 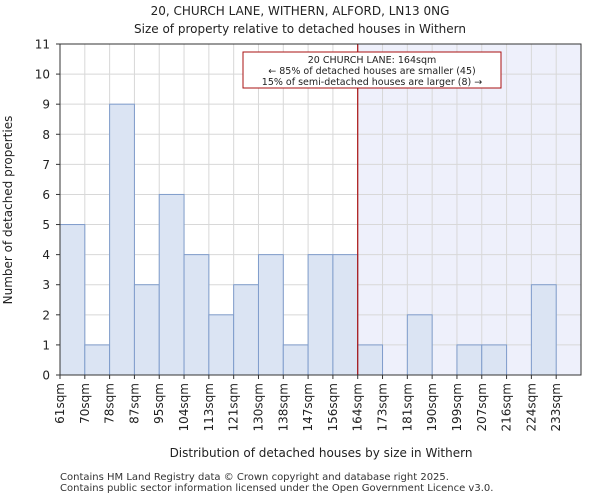 I want to click on x-tick-label: 233sqm, so click(x=556, y=407).